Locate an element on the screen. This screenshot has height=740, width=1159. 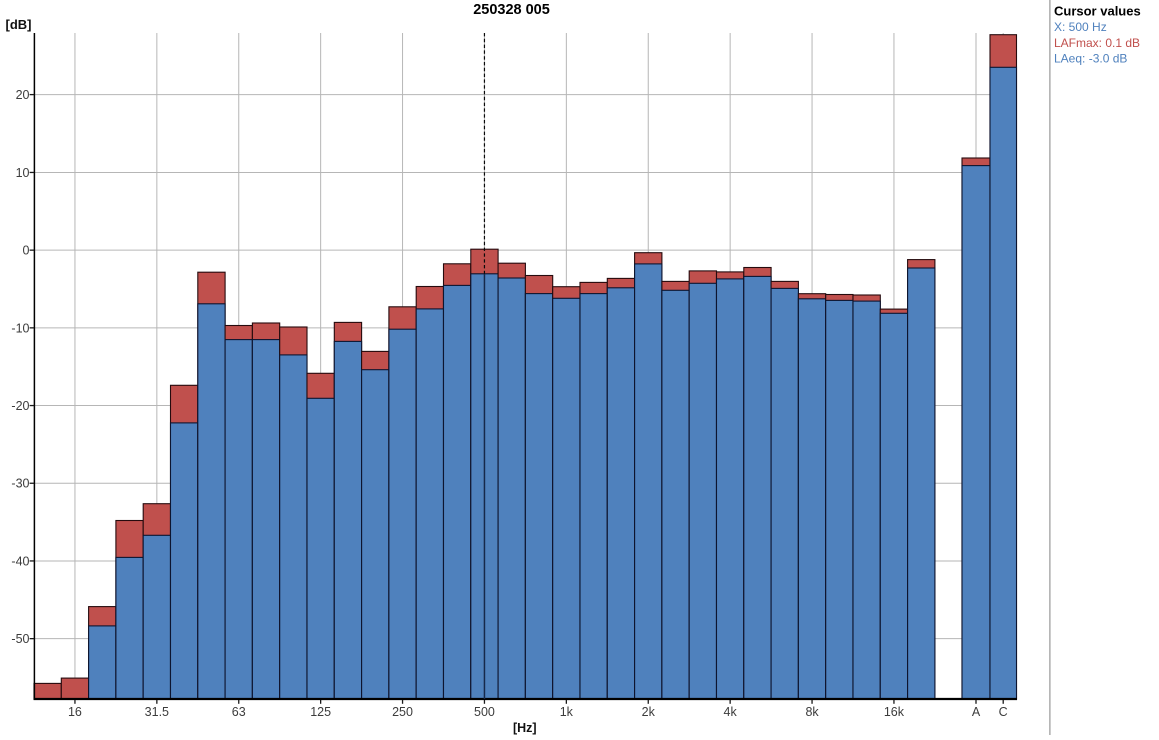
svg-text: 31.5 is located at coordinates (157, 712).